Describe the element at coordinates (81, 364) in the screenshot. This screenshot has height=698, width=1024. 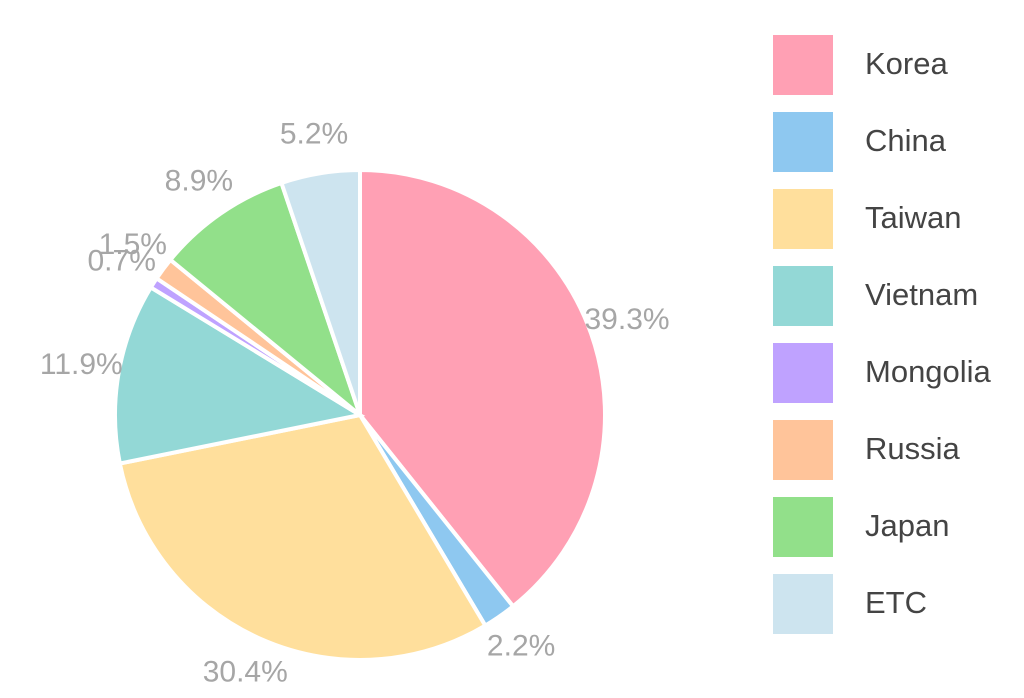
I see `value-label: 11.9%` at that location.